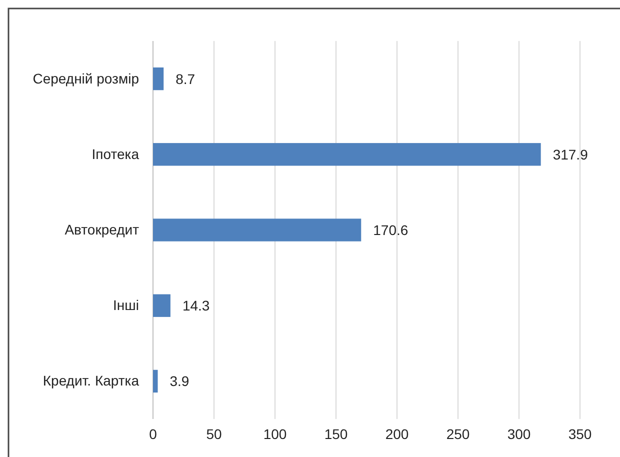  Describe the element at coordinates (126, 305) in the screenshot. I see `y-tick-label: Інші` at that location.